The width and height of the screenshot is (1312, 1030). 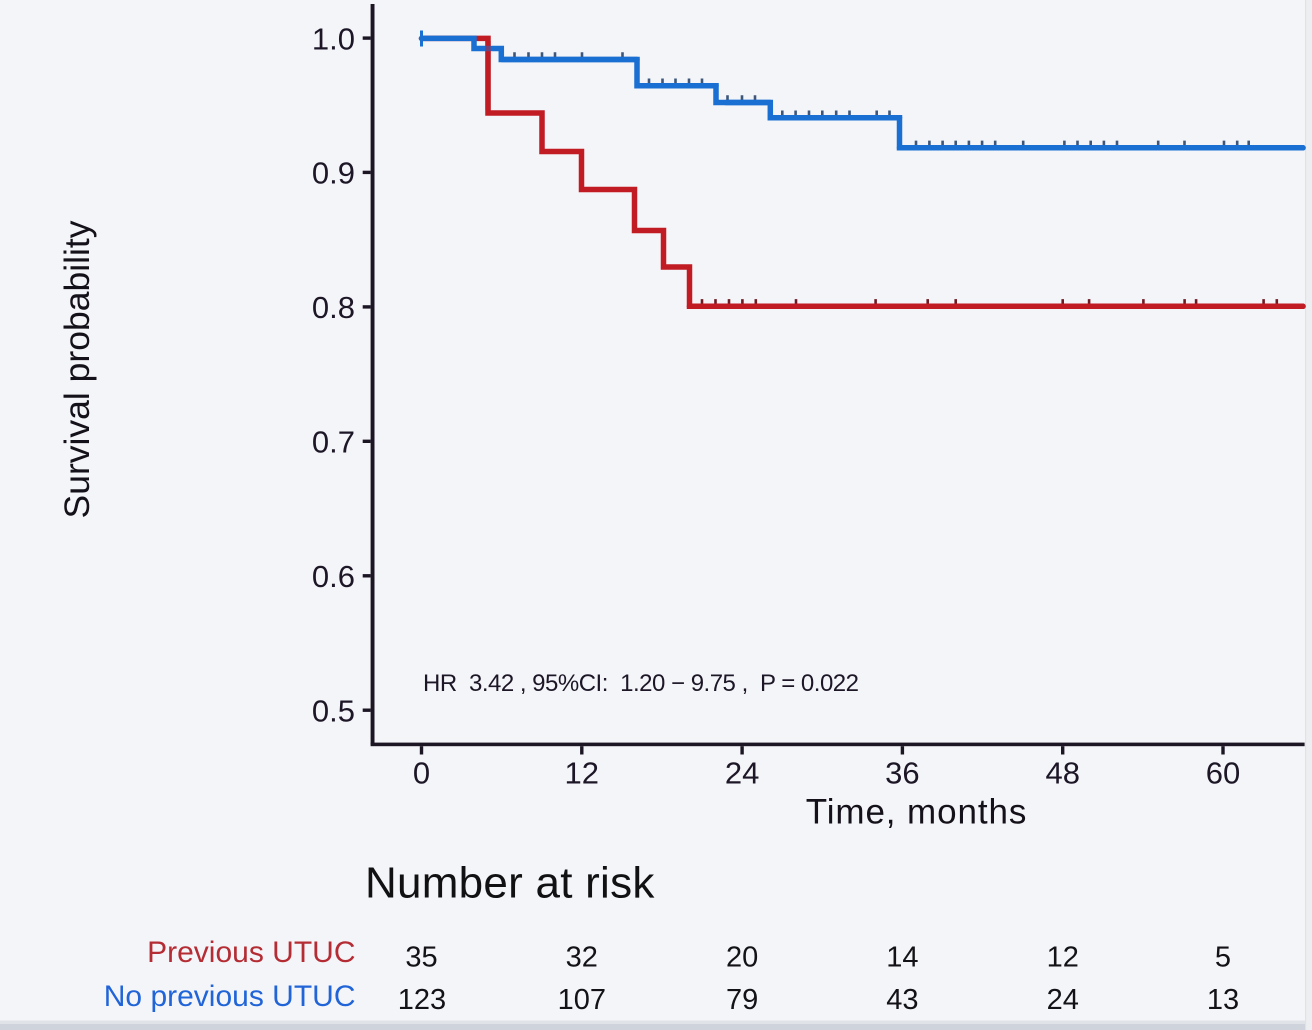 I want to click on svg-text: 107, so click(x=582, y=1000).